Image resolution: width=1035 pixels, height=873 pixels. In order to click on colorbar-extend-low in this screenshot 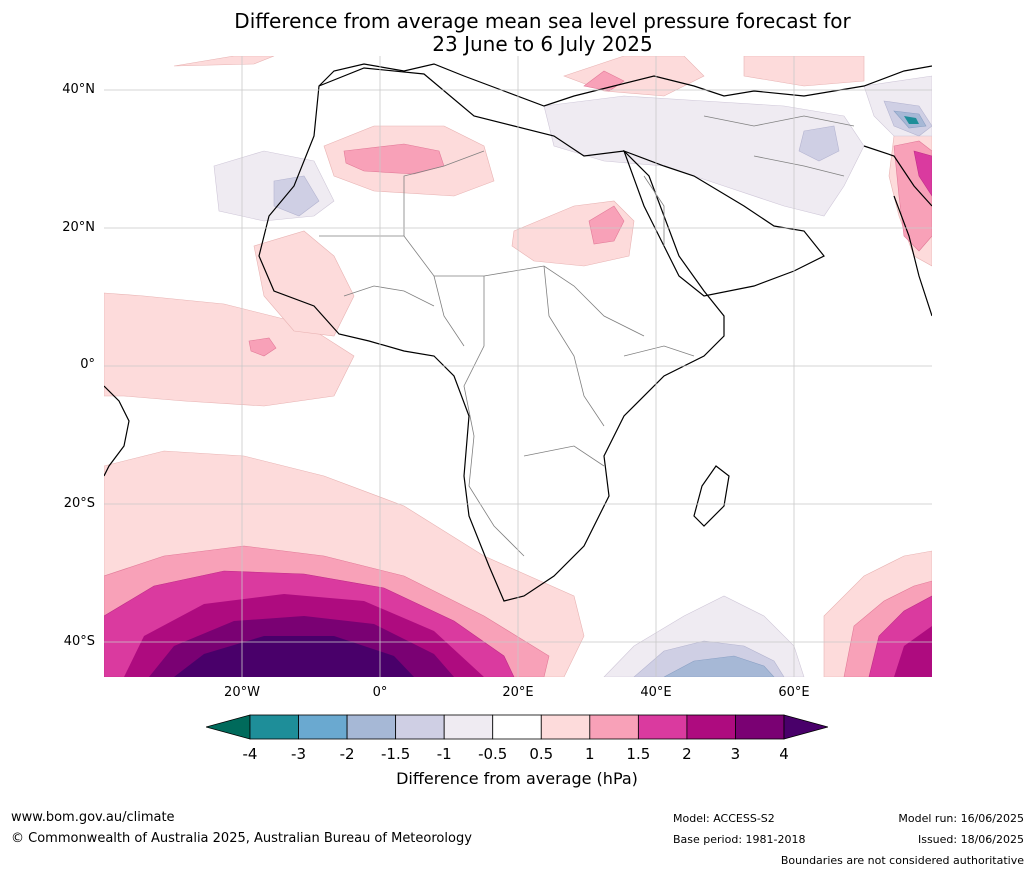, I will do `click(228, 727)`.